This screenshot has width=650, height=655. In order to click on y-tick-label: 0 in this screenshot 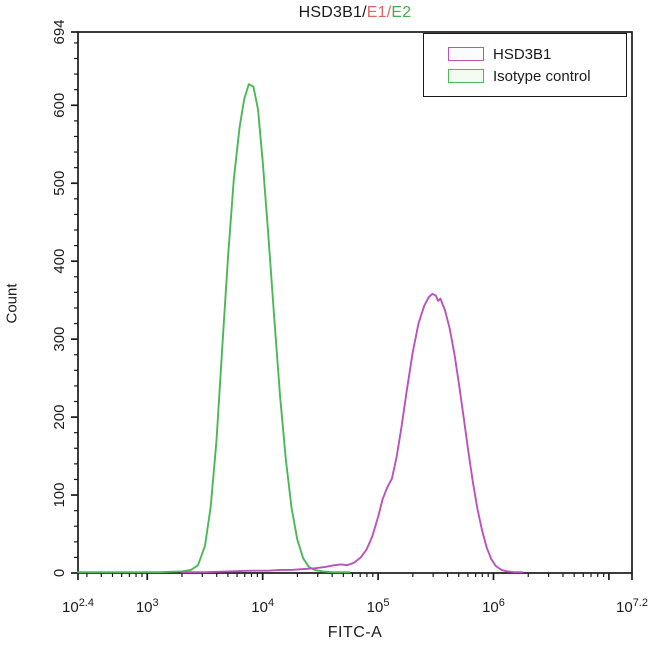, I will do `click(59, 573)`.